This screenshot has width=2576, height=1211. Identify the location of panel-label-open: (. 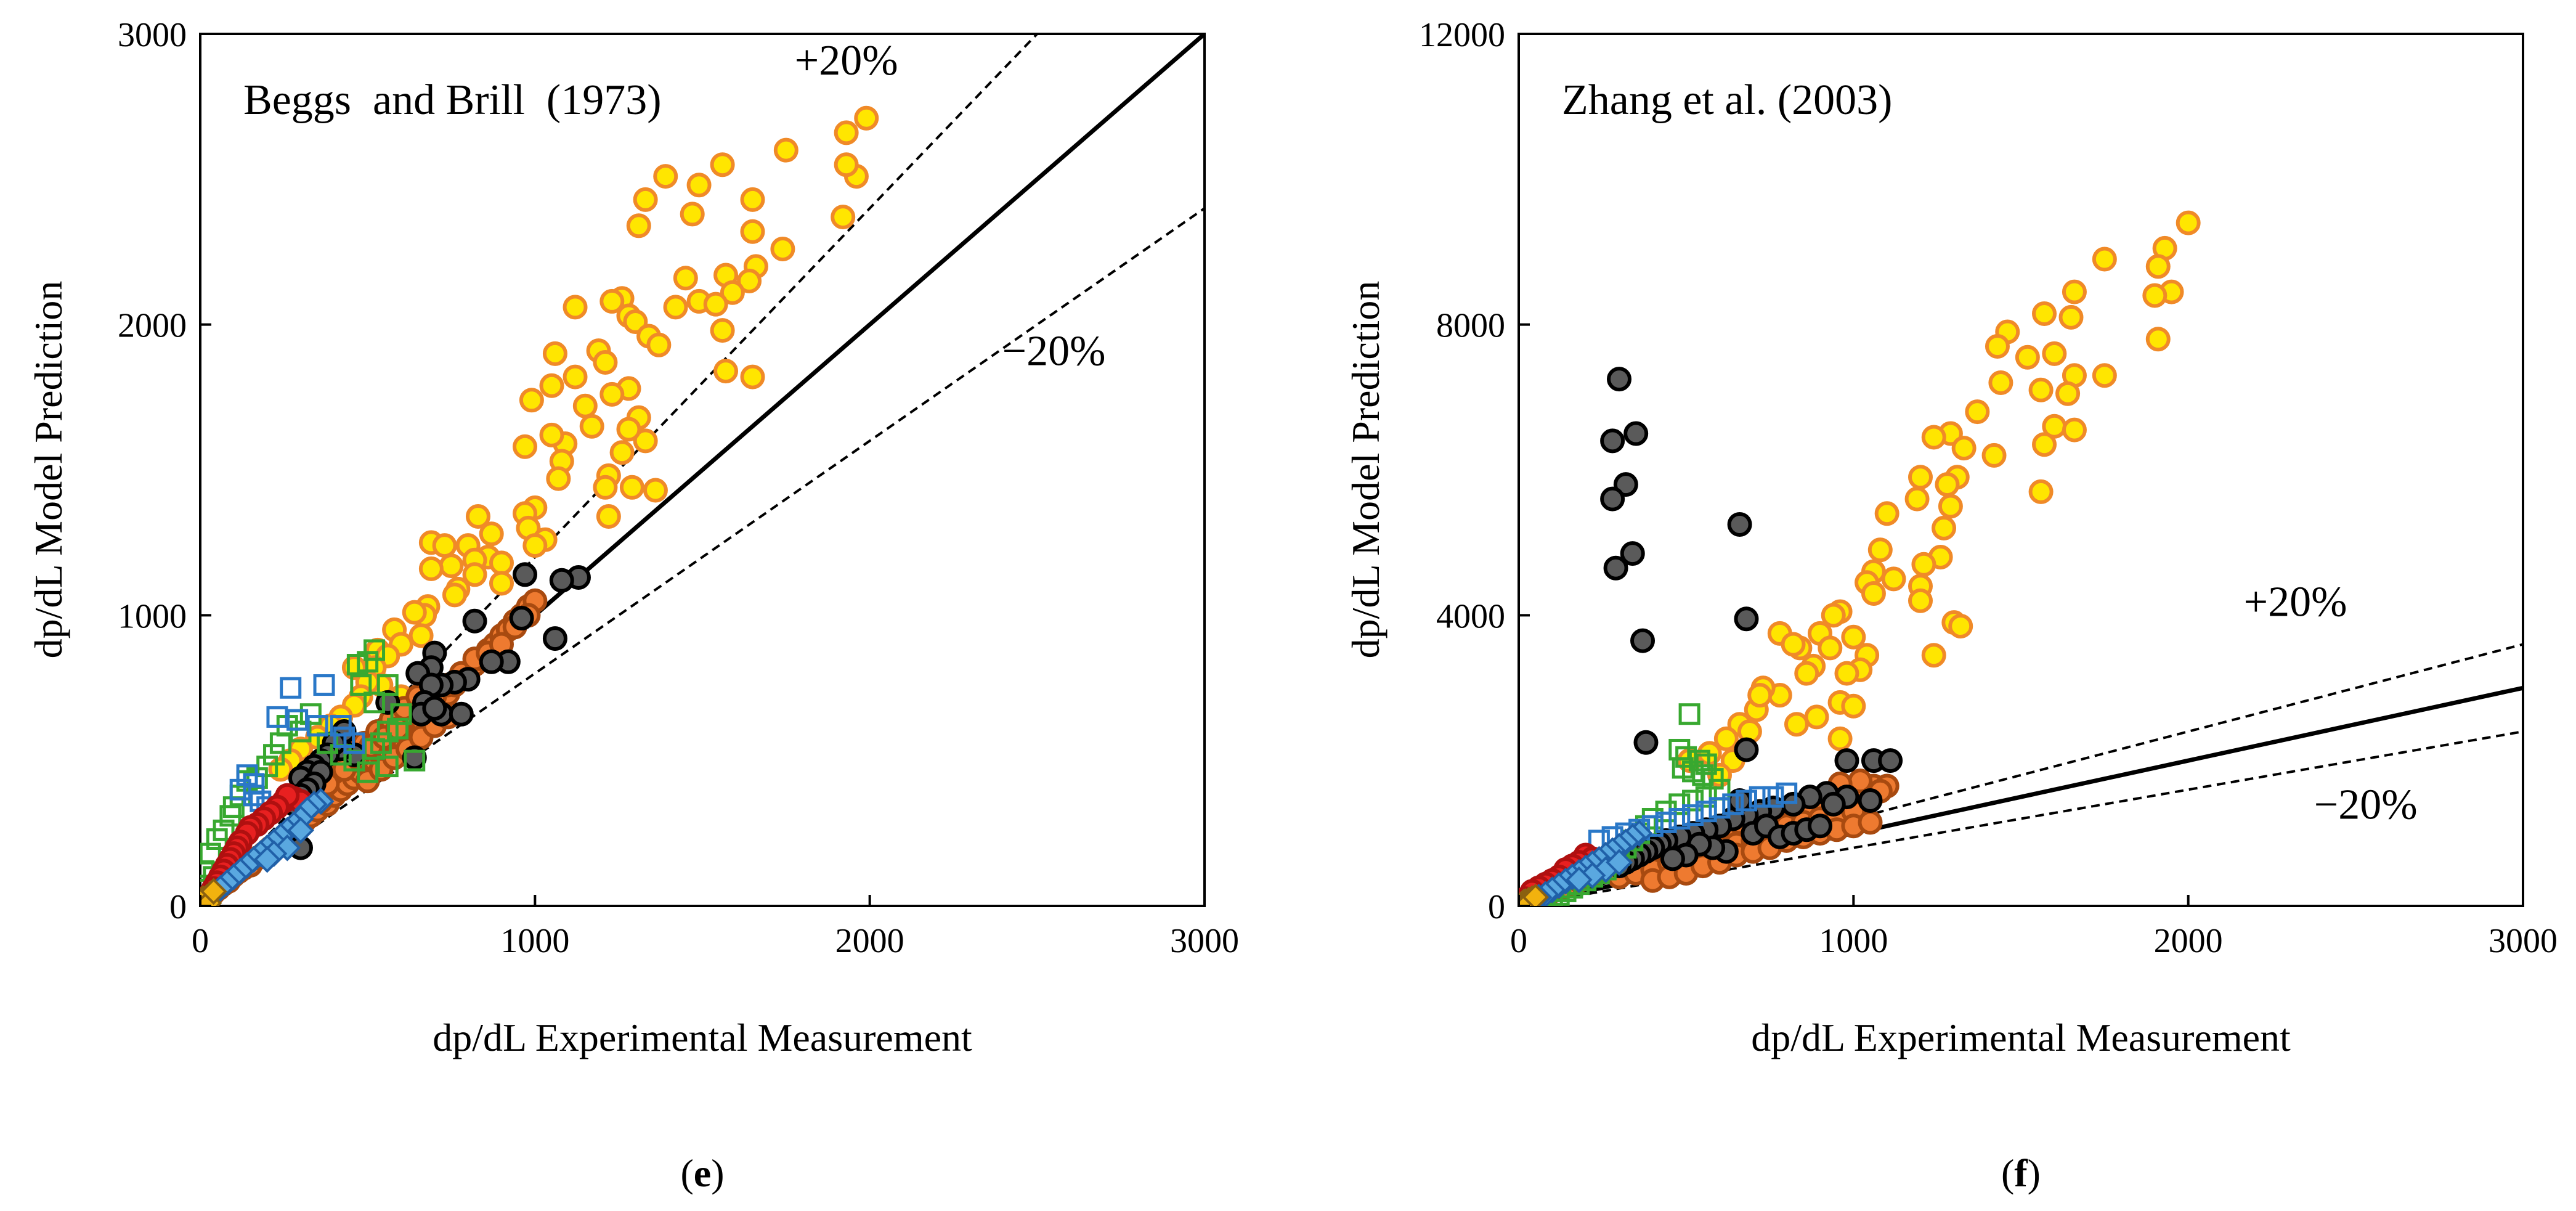
(686, 1173).